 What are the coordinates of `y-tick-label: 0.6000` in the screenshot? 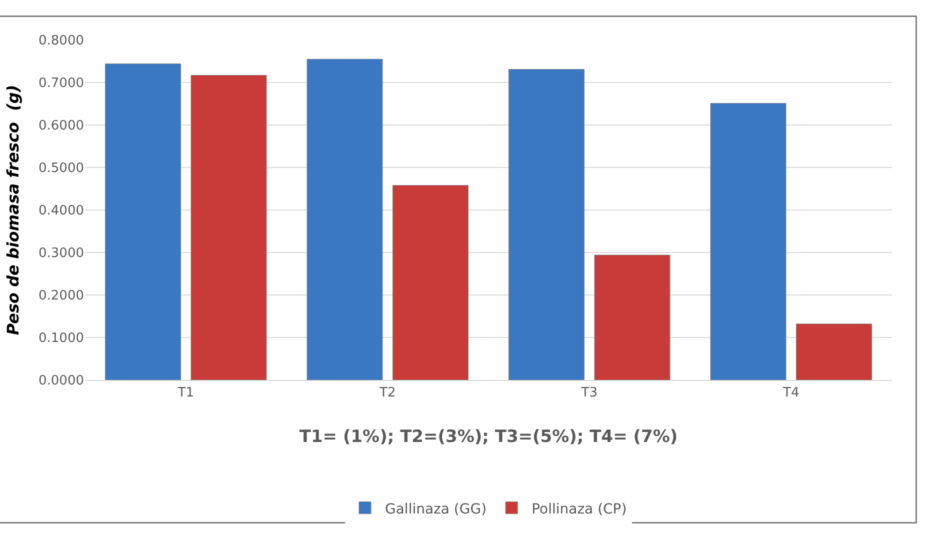 It's located at (61, 126).